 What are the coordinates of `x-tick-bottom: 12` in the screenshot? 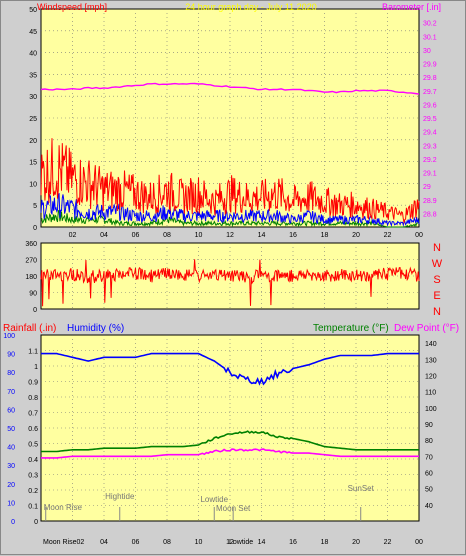 It's located at (230, 542).